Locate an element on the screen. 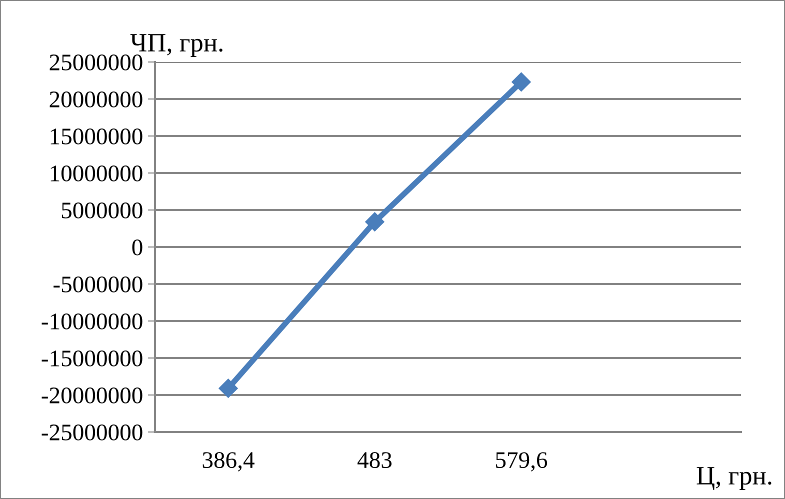  y-tick-label: -5000000 is located at coordinates (98, 284).